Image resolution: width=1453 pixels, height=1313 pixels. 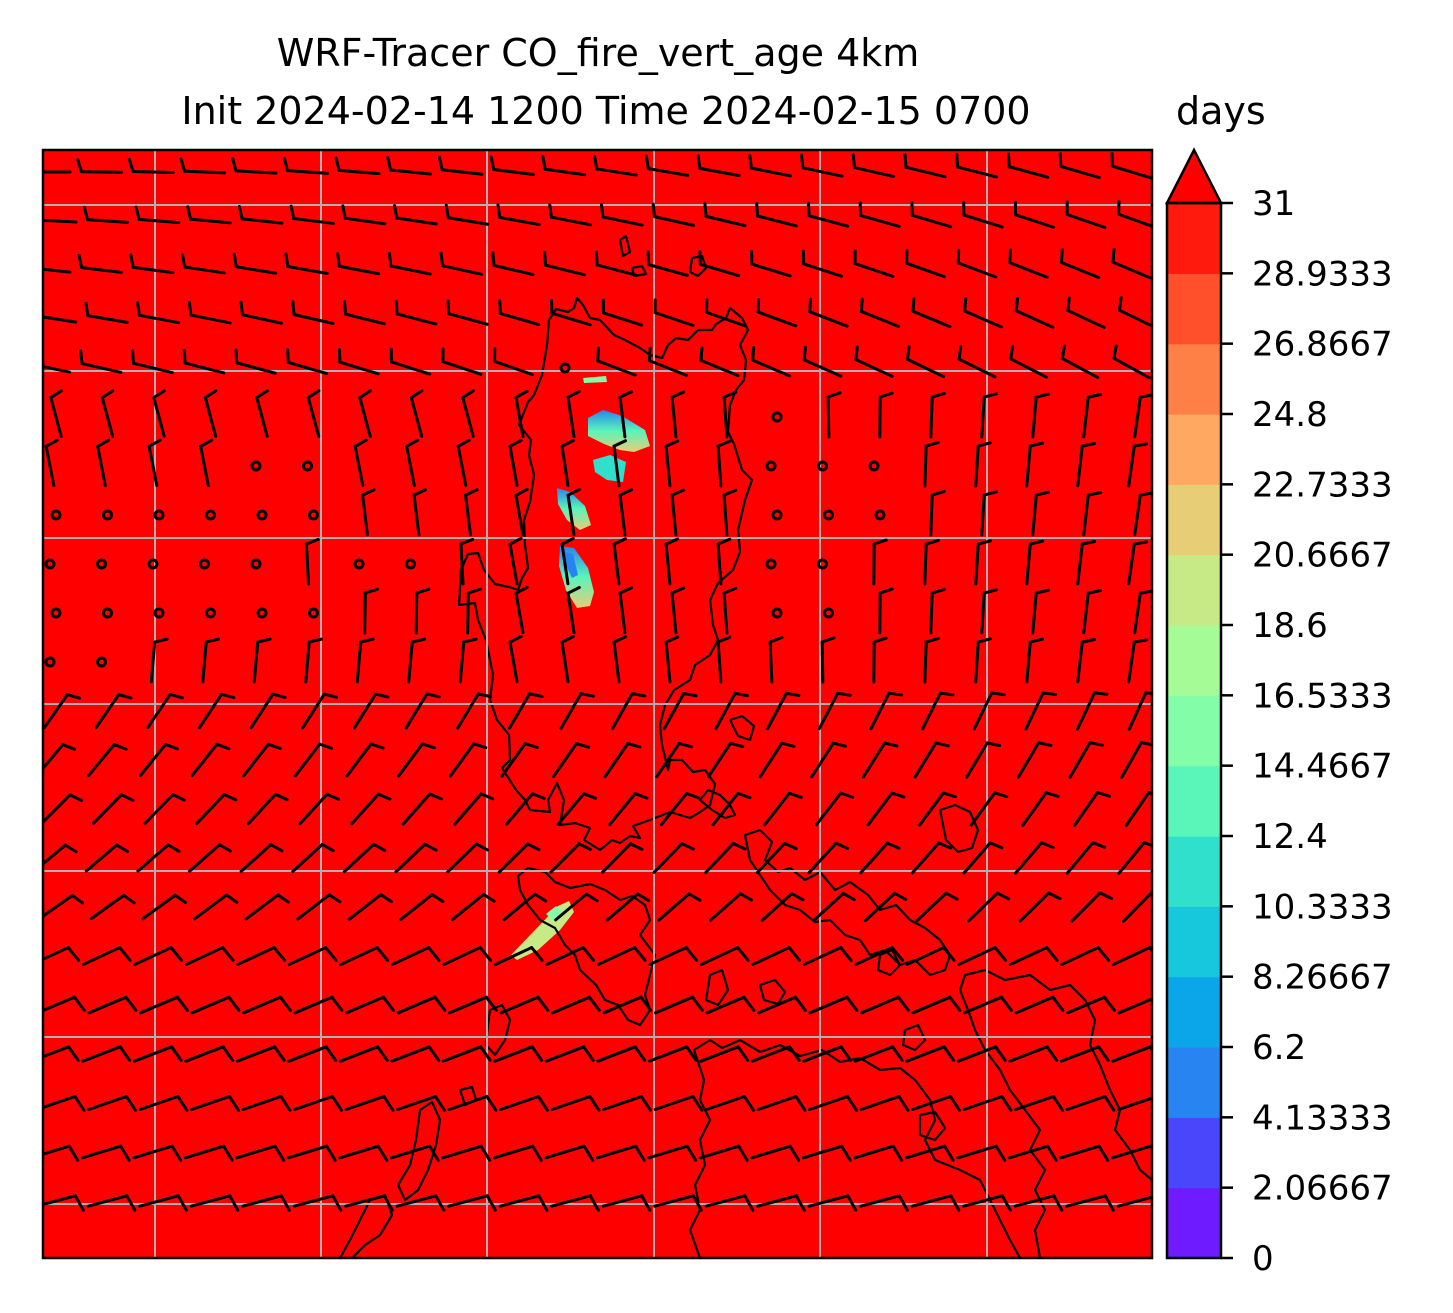 I want to click on plume-mid-core, so click(x=571, y=565).